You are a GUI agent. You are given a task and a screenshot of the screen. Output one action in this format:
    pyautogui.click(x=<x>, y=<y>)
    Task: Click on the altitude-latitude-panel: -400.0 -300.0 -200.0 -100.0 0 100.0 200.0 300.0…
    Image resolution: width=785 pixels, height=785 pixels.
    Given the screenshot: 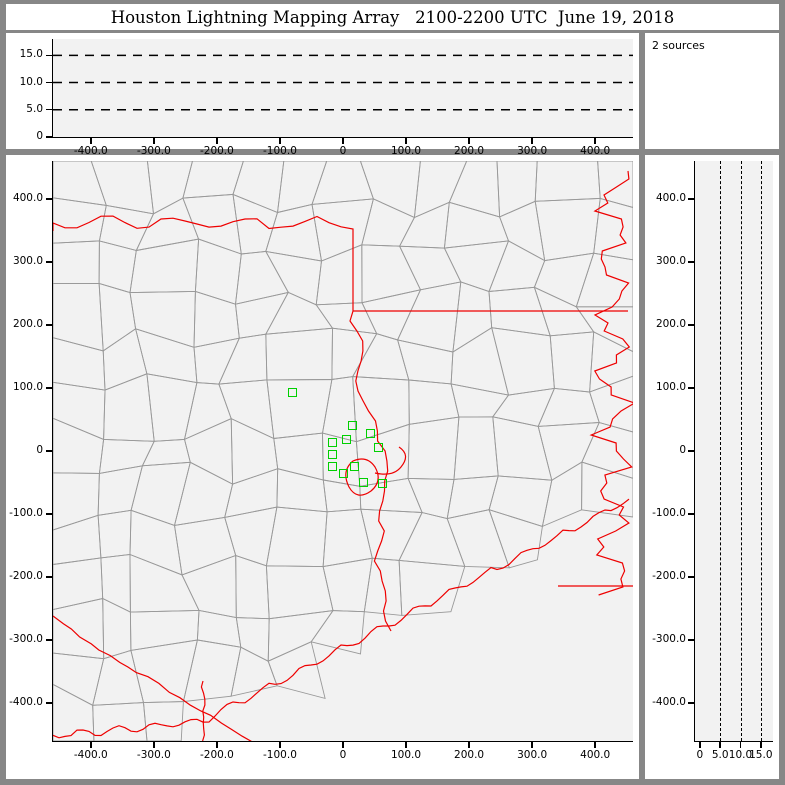 What is the action you would take?
    pyautogui.click(x=712, y=467)
    